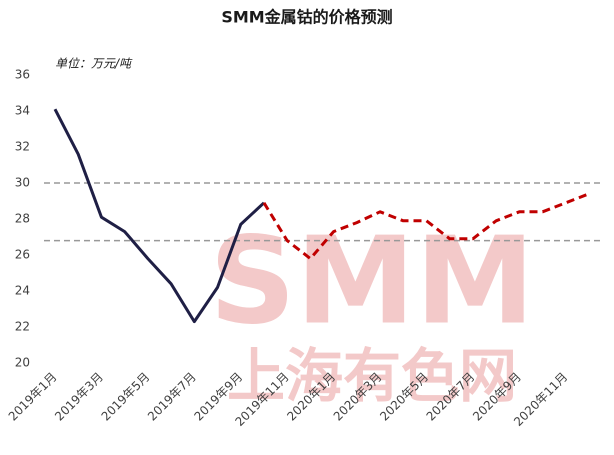 The image size is (614, 455). What do you see at coordinates (22, 183) in the screenshot?
I see `y-tick-label: 30` at bounding box center [22, 183].